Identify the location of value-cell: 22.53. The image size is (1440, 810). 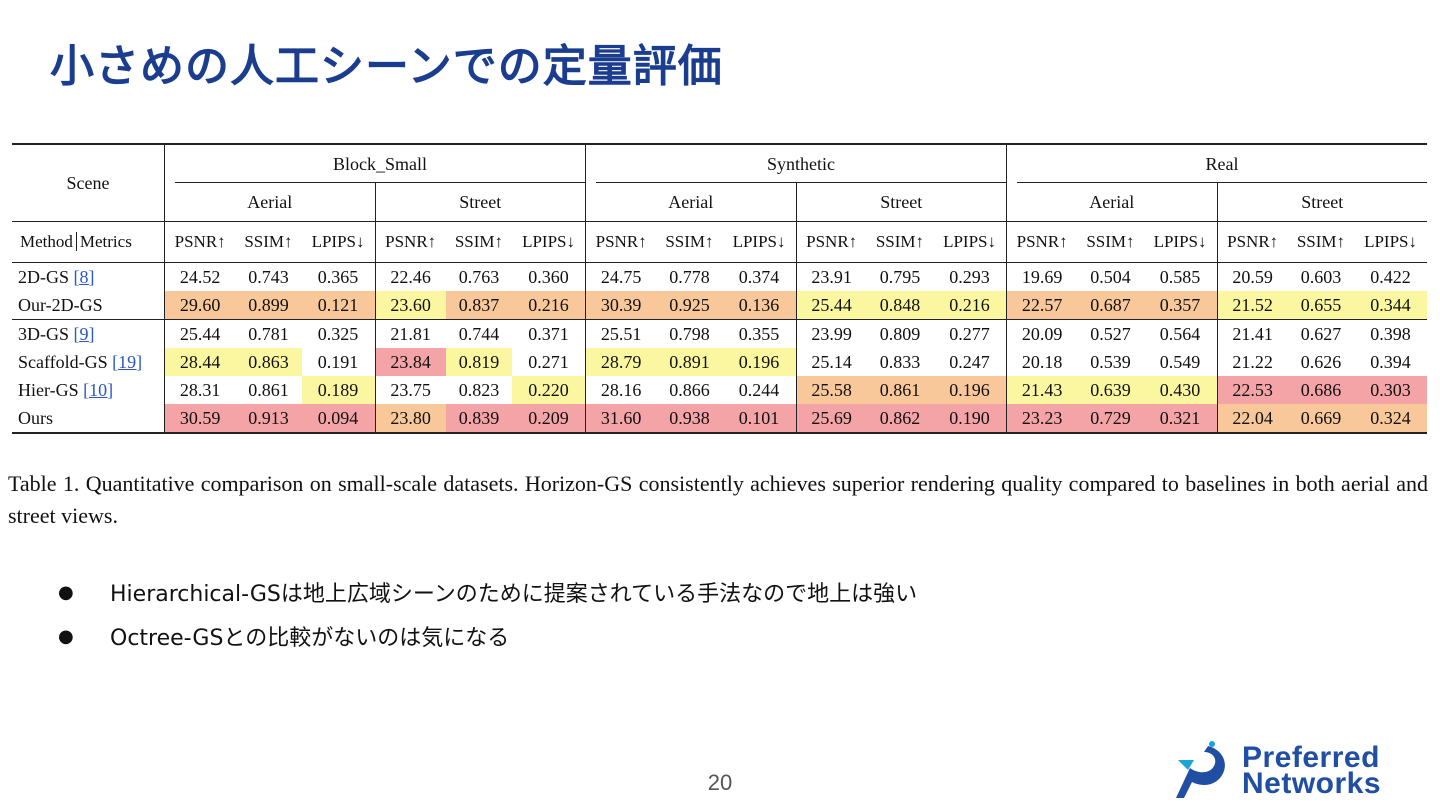
(1252, 390).